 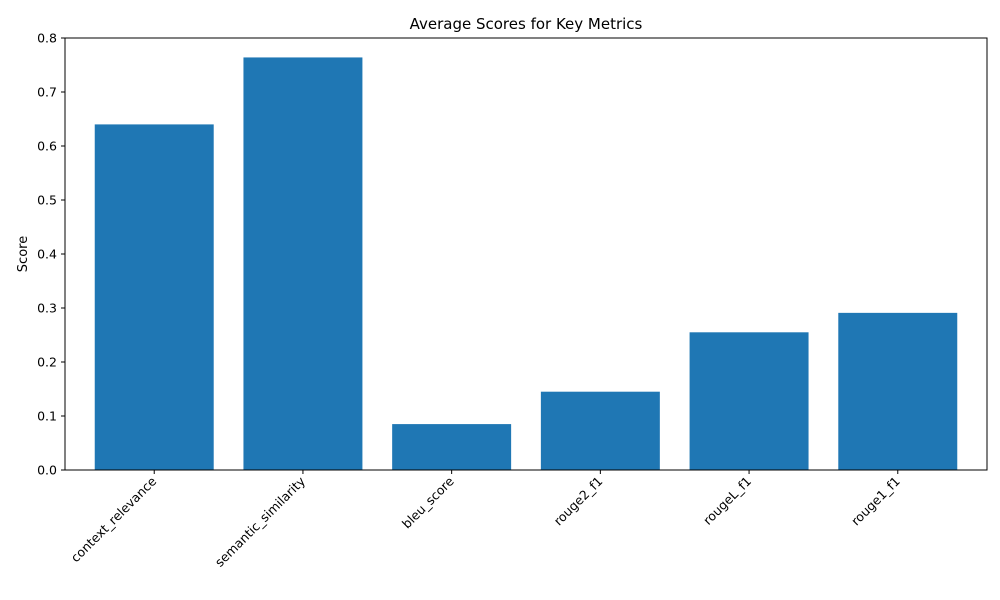 What do you see at coordinates (47, 254) in the screenshot?
I see `y-tick-label: 0.4` at bounding box center [47, 254].